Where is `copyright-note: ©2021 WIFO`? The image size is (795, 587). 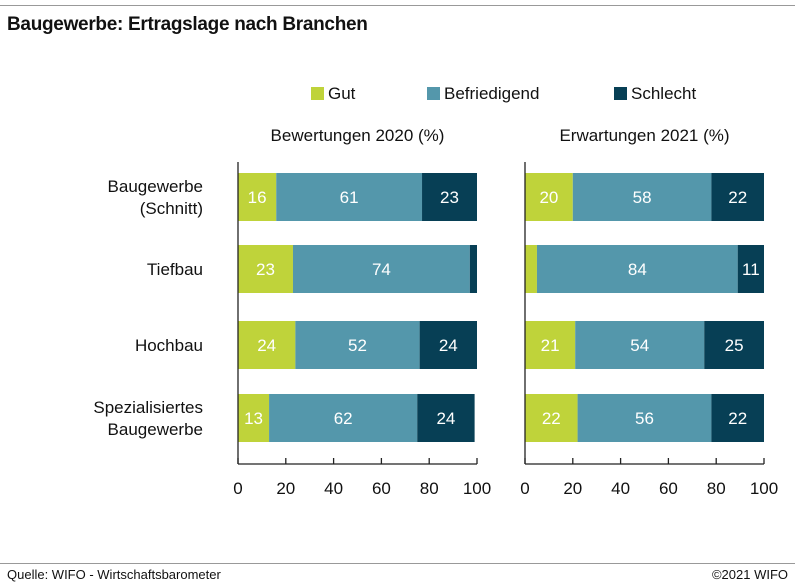
copyright-note: ©2021 WIFO is located at coordinates (749, 574).